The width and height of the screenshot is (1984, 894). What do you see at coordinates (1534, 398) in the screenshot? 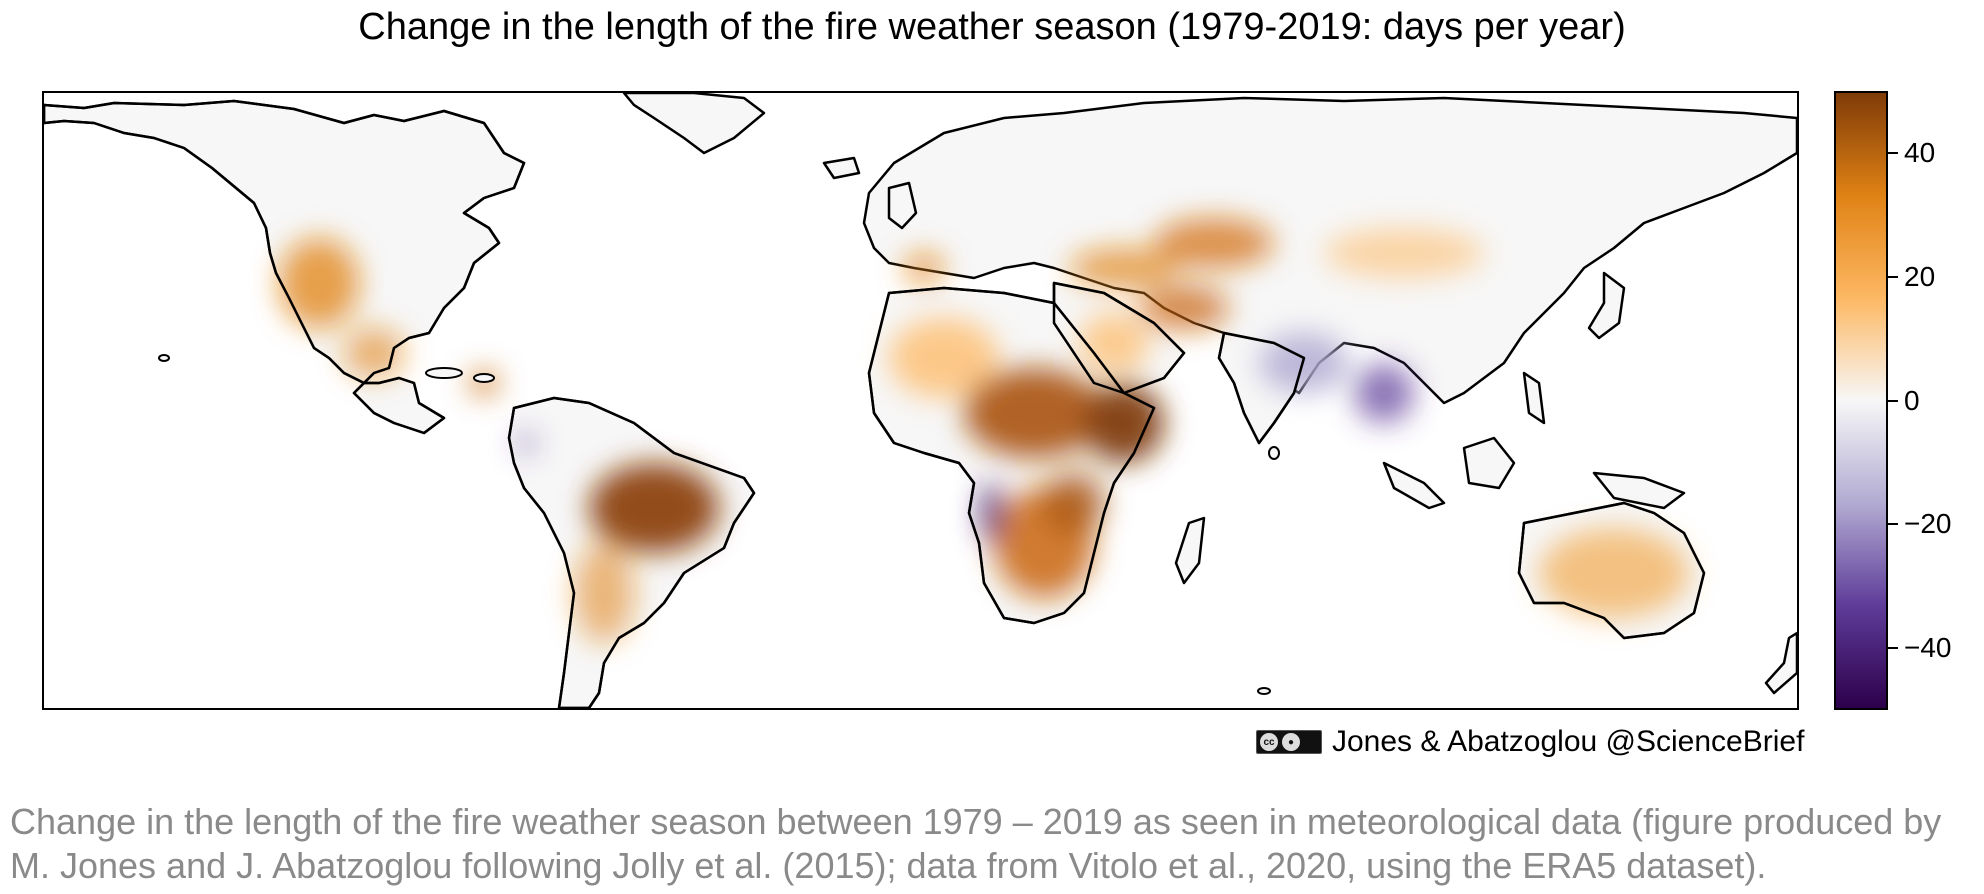
I see `landmass-philippines` at bounding box center [1534, 398].